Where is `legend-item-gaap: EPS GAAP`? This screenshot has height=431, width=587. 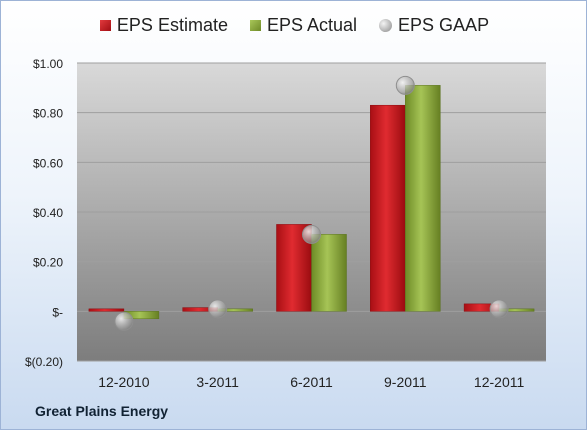 legend-item-gaap: EPS GAAP is located at coordinates (434, 25).